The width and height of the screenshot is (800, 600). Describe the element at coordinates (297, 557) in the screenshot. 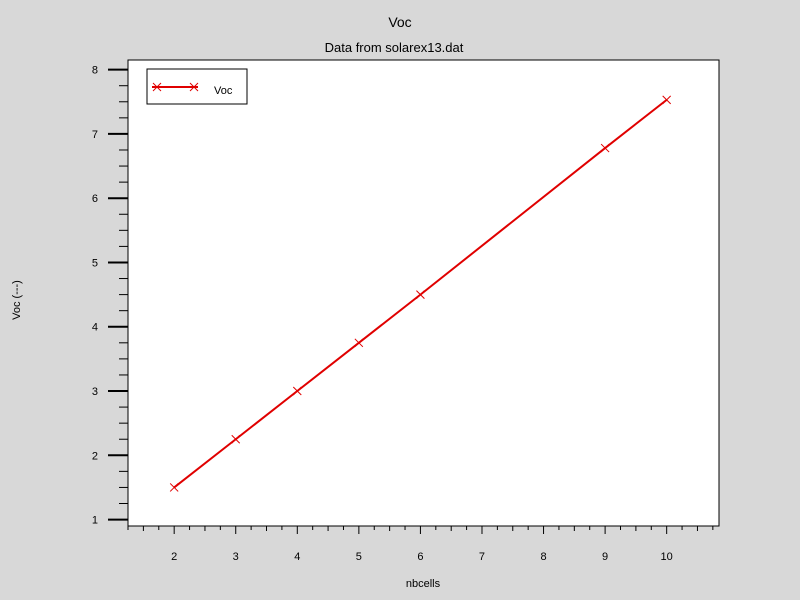

I see `x-tick-label: 4` at that location.